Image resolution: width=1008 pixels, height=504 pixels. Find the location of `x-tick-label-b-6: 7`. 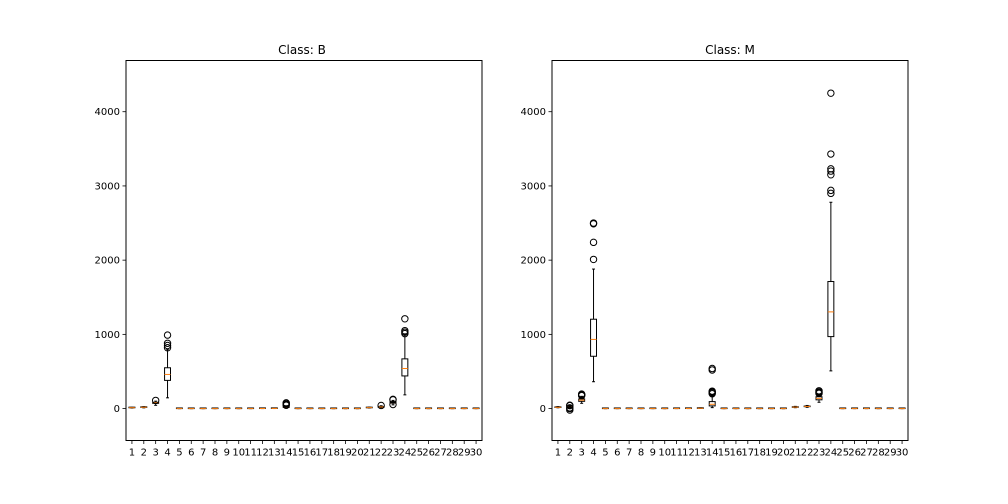

x-tick-label-b-6: 7 is located at coordinates (203, 453).